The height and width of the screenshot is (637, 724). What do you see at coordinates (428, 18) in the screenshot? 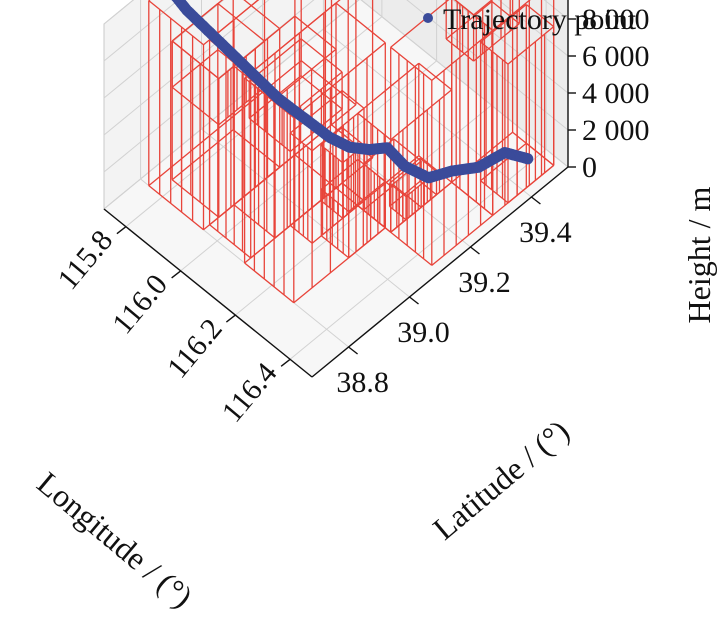
I see `legend-marker` at bounding box center [428, 18].